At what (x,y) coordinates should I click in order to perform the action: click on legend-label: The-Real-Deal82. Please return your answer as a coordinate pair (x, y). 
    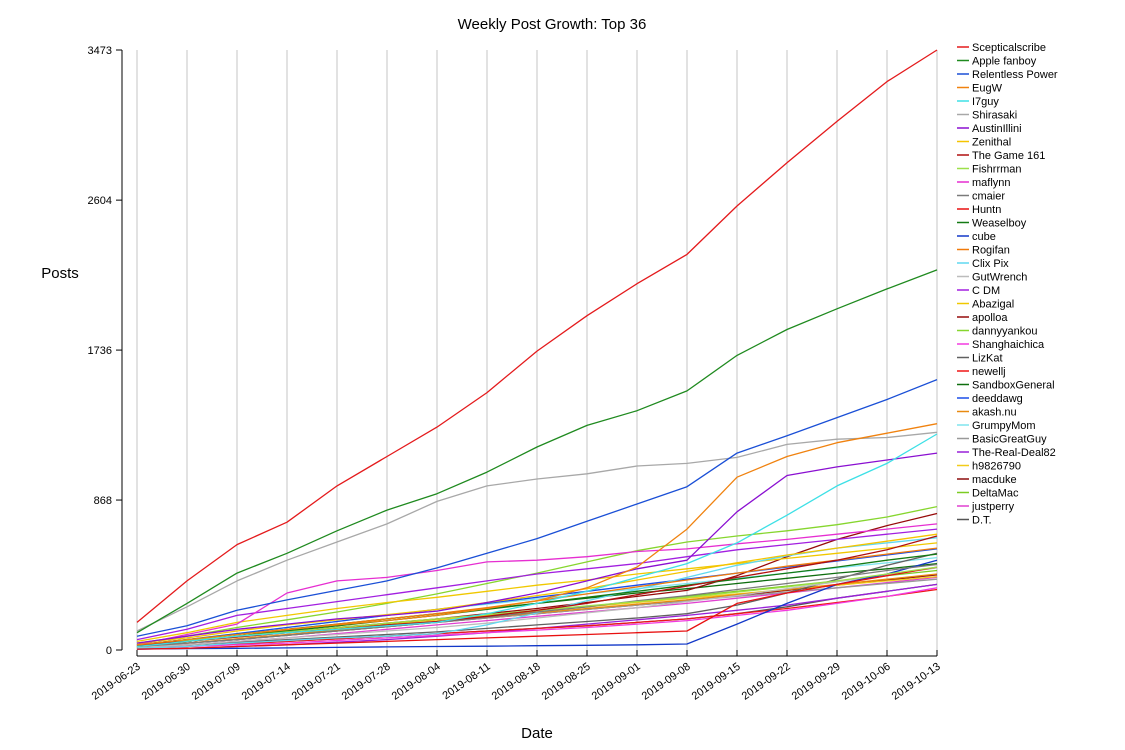
    Looking at the image, I should click on (1014, 453).